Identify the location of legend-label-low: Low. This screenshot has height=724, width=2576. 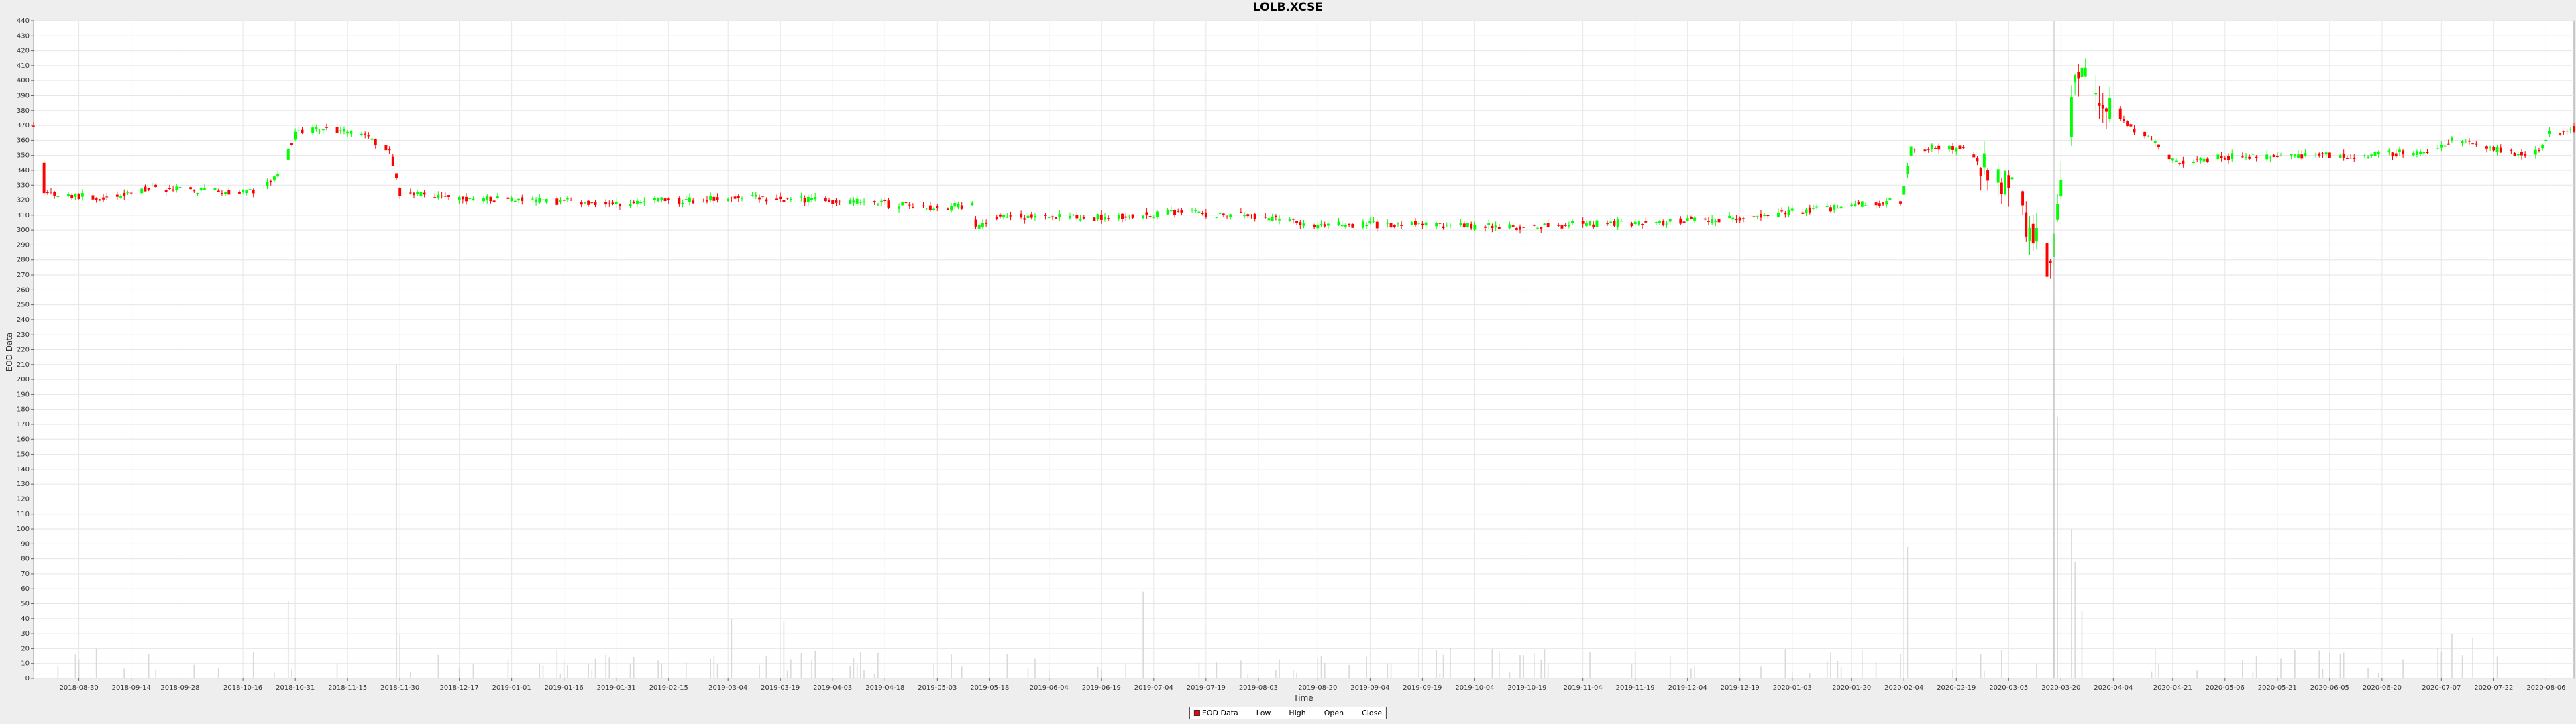
(1263, 713).